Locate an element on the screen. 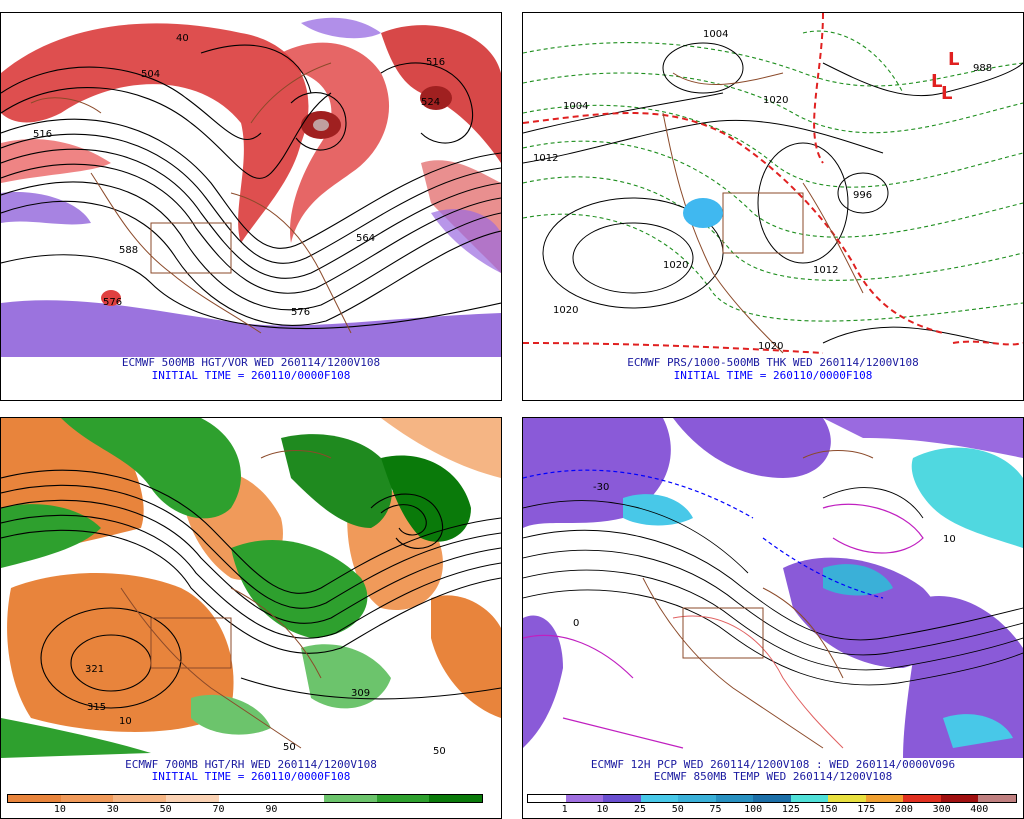  contour-label: 40 is located at coordinates (182, 38).